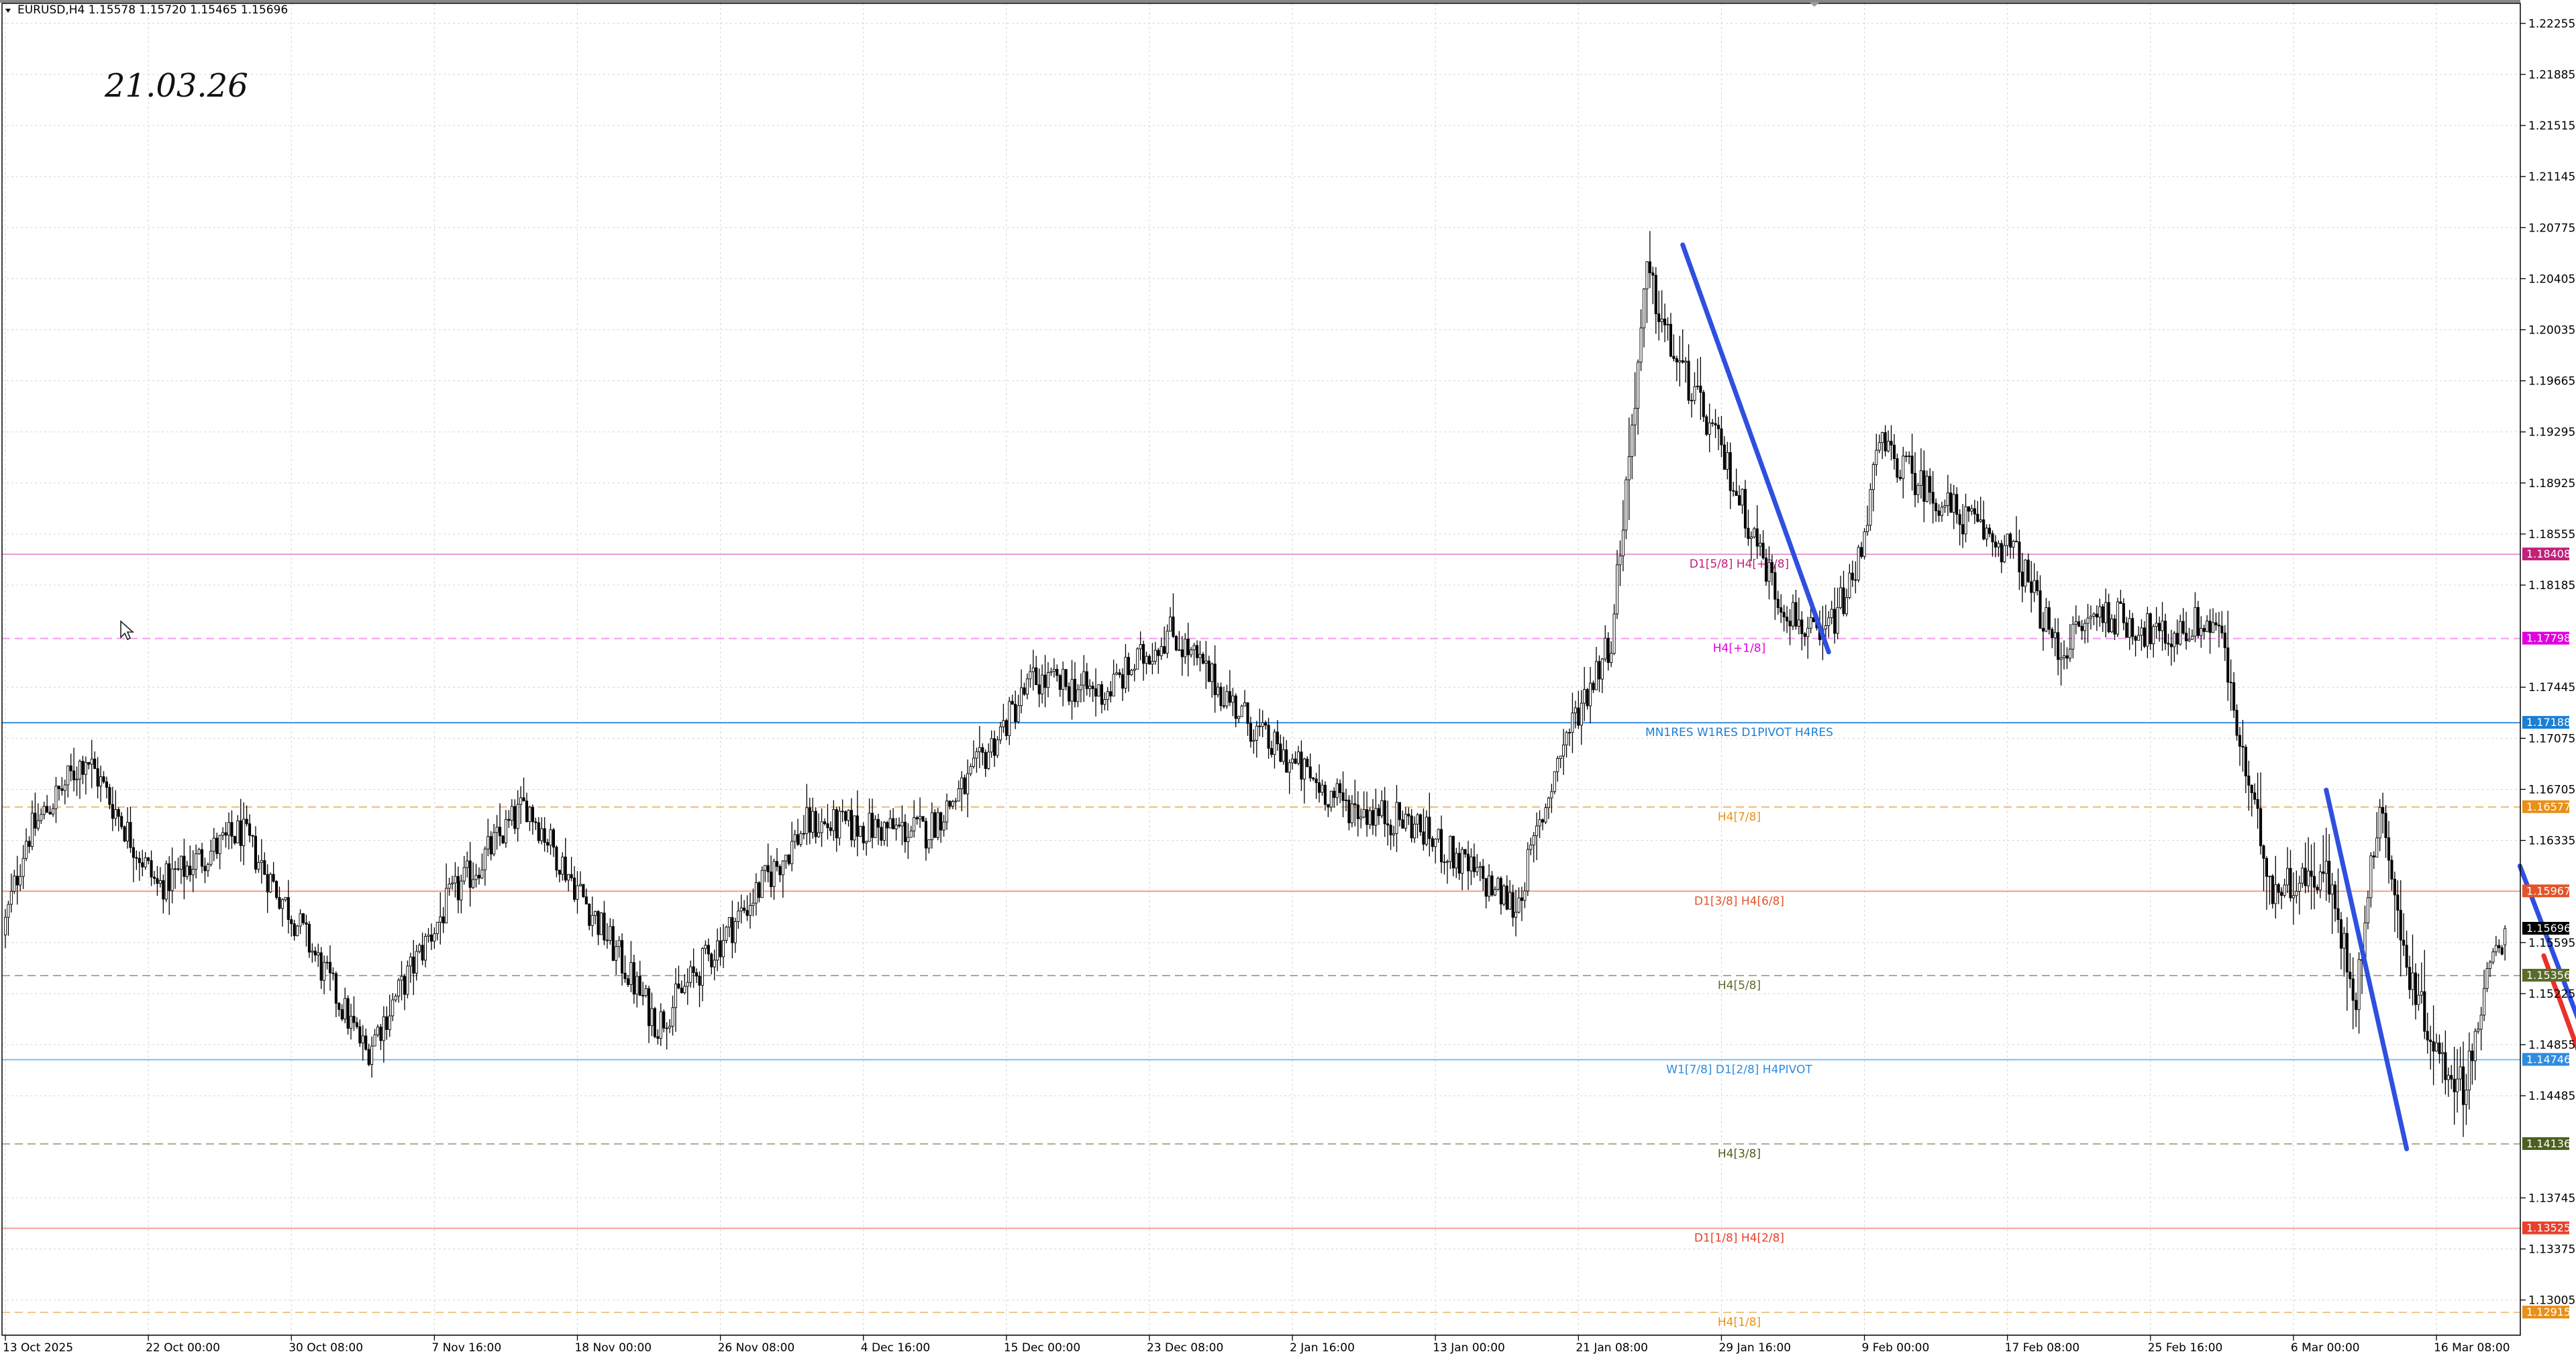  I want to click on y-tick-label: 1.13005, so click(2551, 1301).